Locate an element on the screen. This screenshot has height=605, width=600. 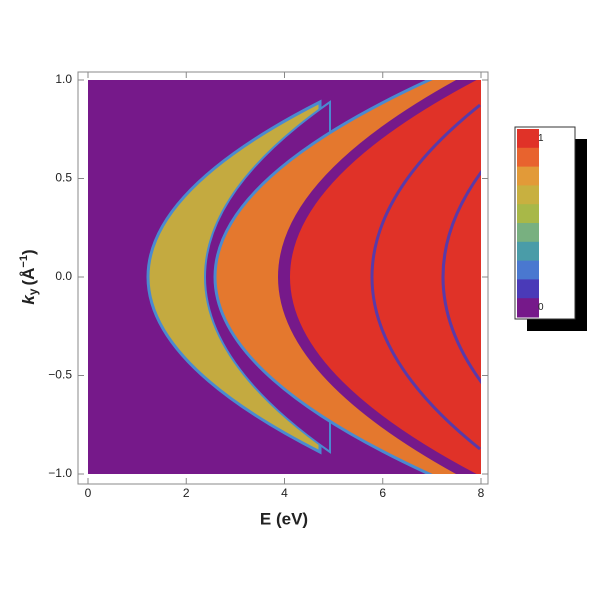
x-tick-label: 0 is located at coordinates (88, 493).